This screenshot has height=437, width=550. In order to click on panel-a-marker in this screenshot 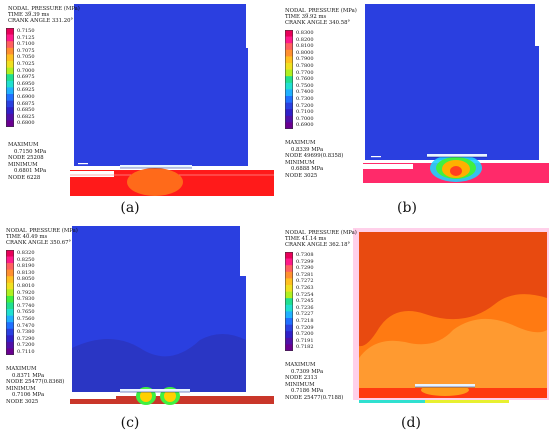, I will do `click(83, 164)`.